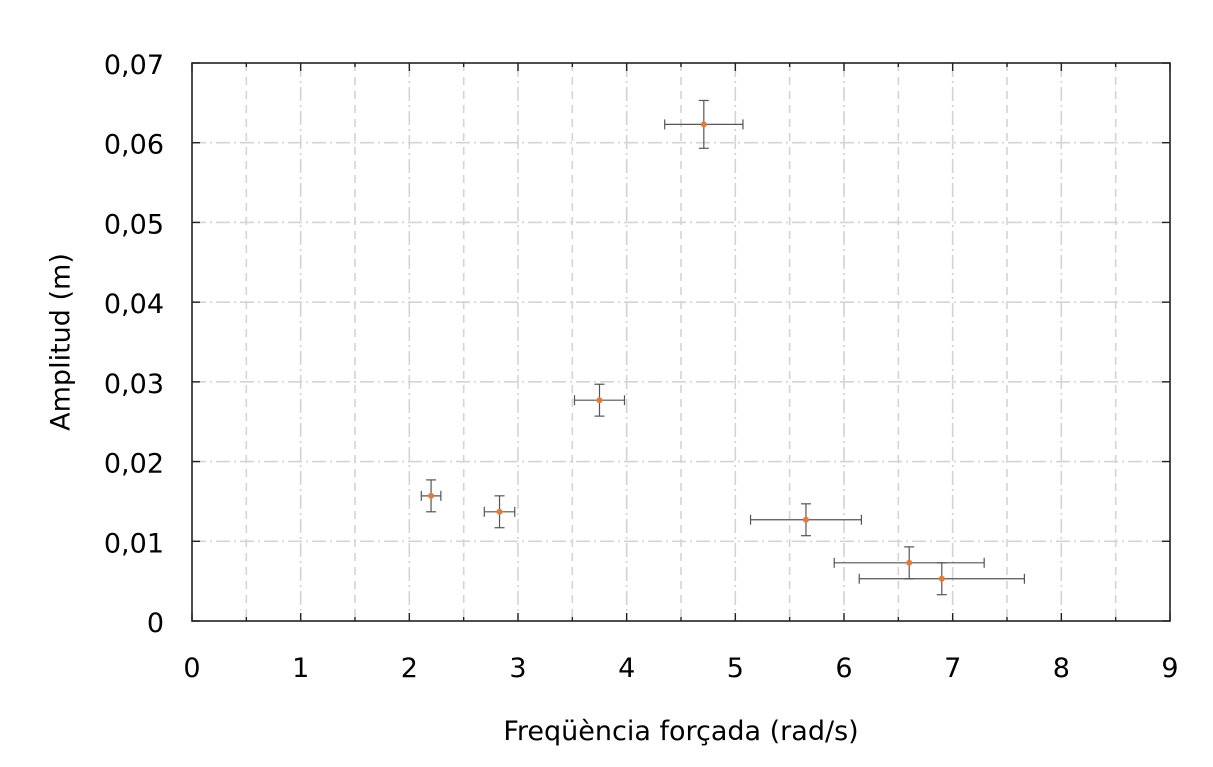  I want to click on x-tick-label: 4, so click(626, 668).